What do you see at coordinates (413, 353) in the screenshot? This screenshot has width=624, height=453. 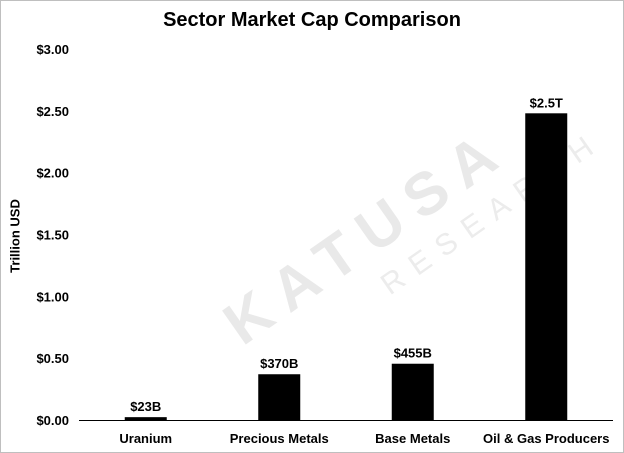 I see `bar-data-label: $455B` at bounding box center [413, 353].